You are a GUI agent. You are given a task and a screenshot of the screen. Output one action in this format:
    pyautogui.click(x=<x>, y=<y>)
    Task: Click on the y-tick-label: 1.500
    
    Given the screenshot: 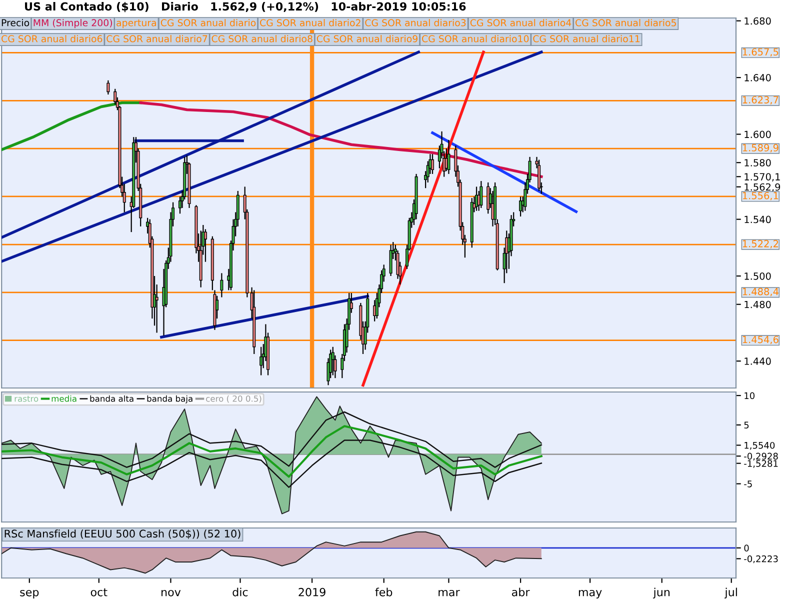 What is the action you would take?
    pyautogui.click(x=757, y=276)
    